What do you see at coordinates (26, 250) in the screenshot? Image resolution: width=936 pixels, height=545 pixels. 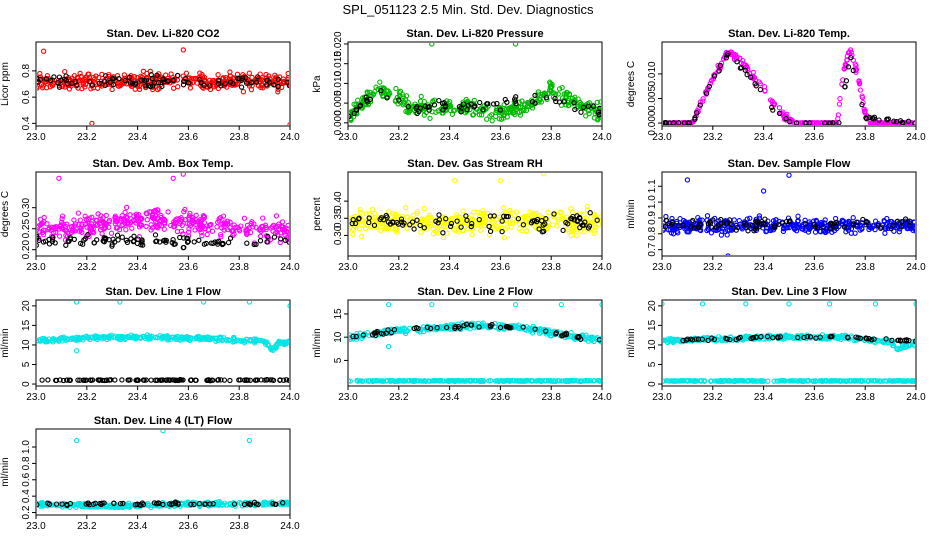 I see `y-tick-label: 0.20` at bounding box center [26, 250].